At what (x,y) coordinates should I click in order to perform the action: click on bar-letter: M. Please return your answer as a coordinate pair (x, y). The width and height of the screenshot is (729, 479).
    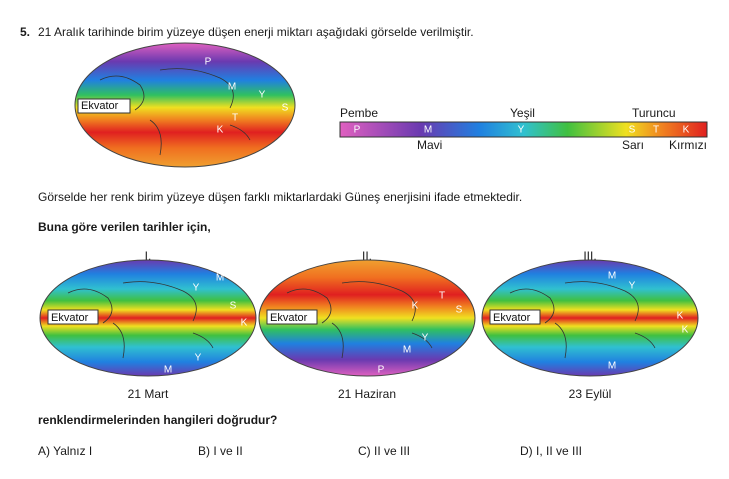
    Looking at the image, I should click on (428, 130).